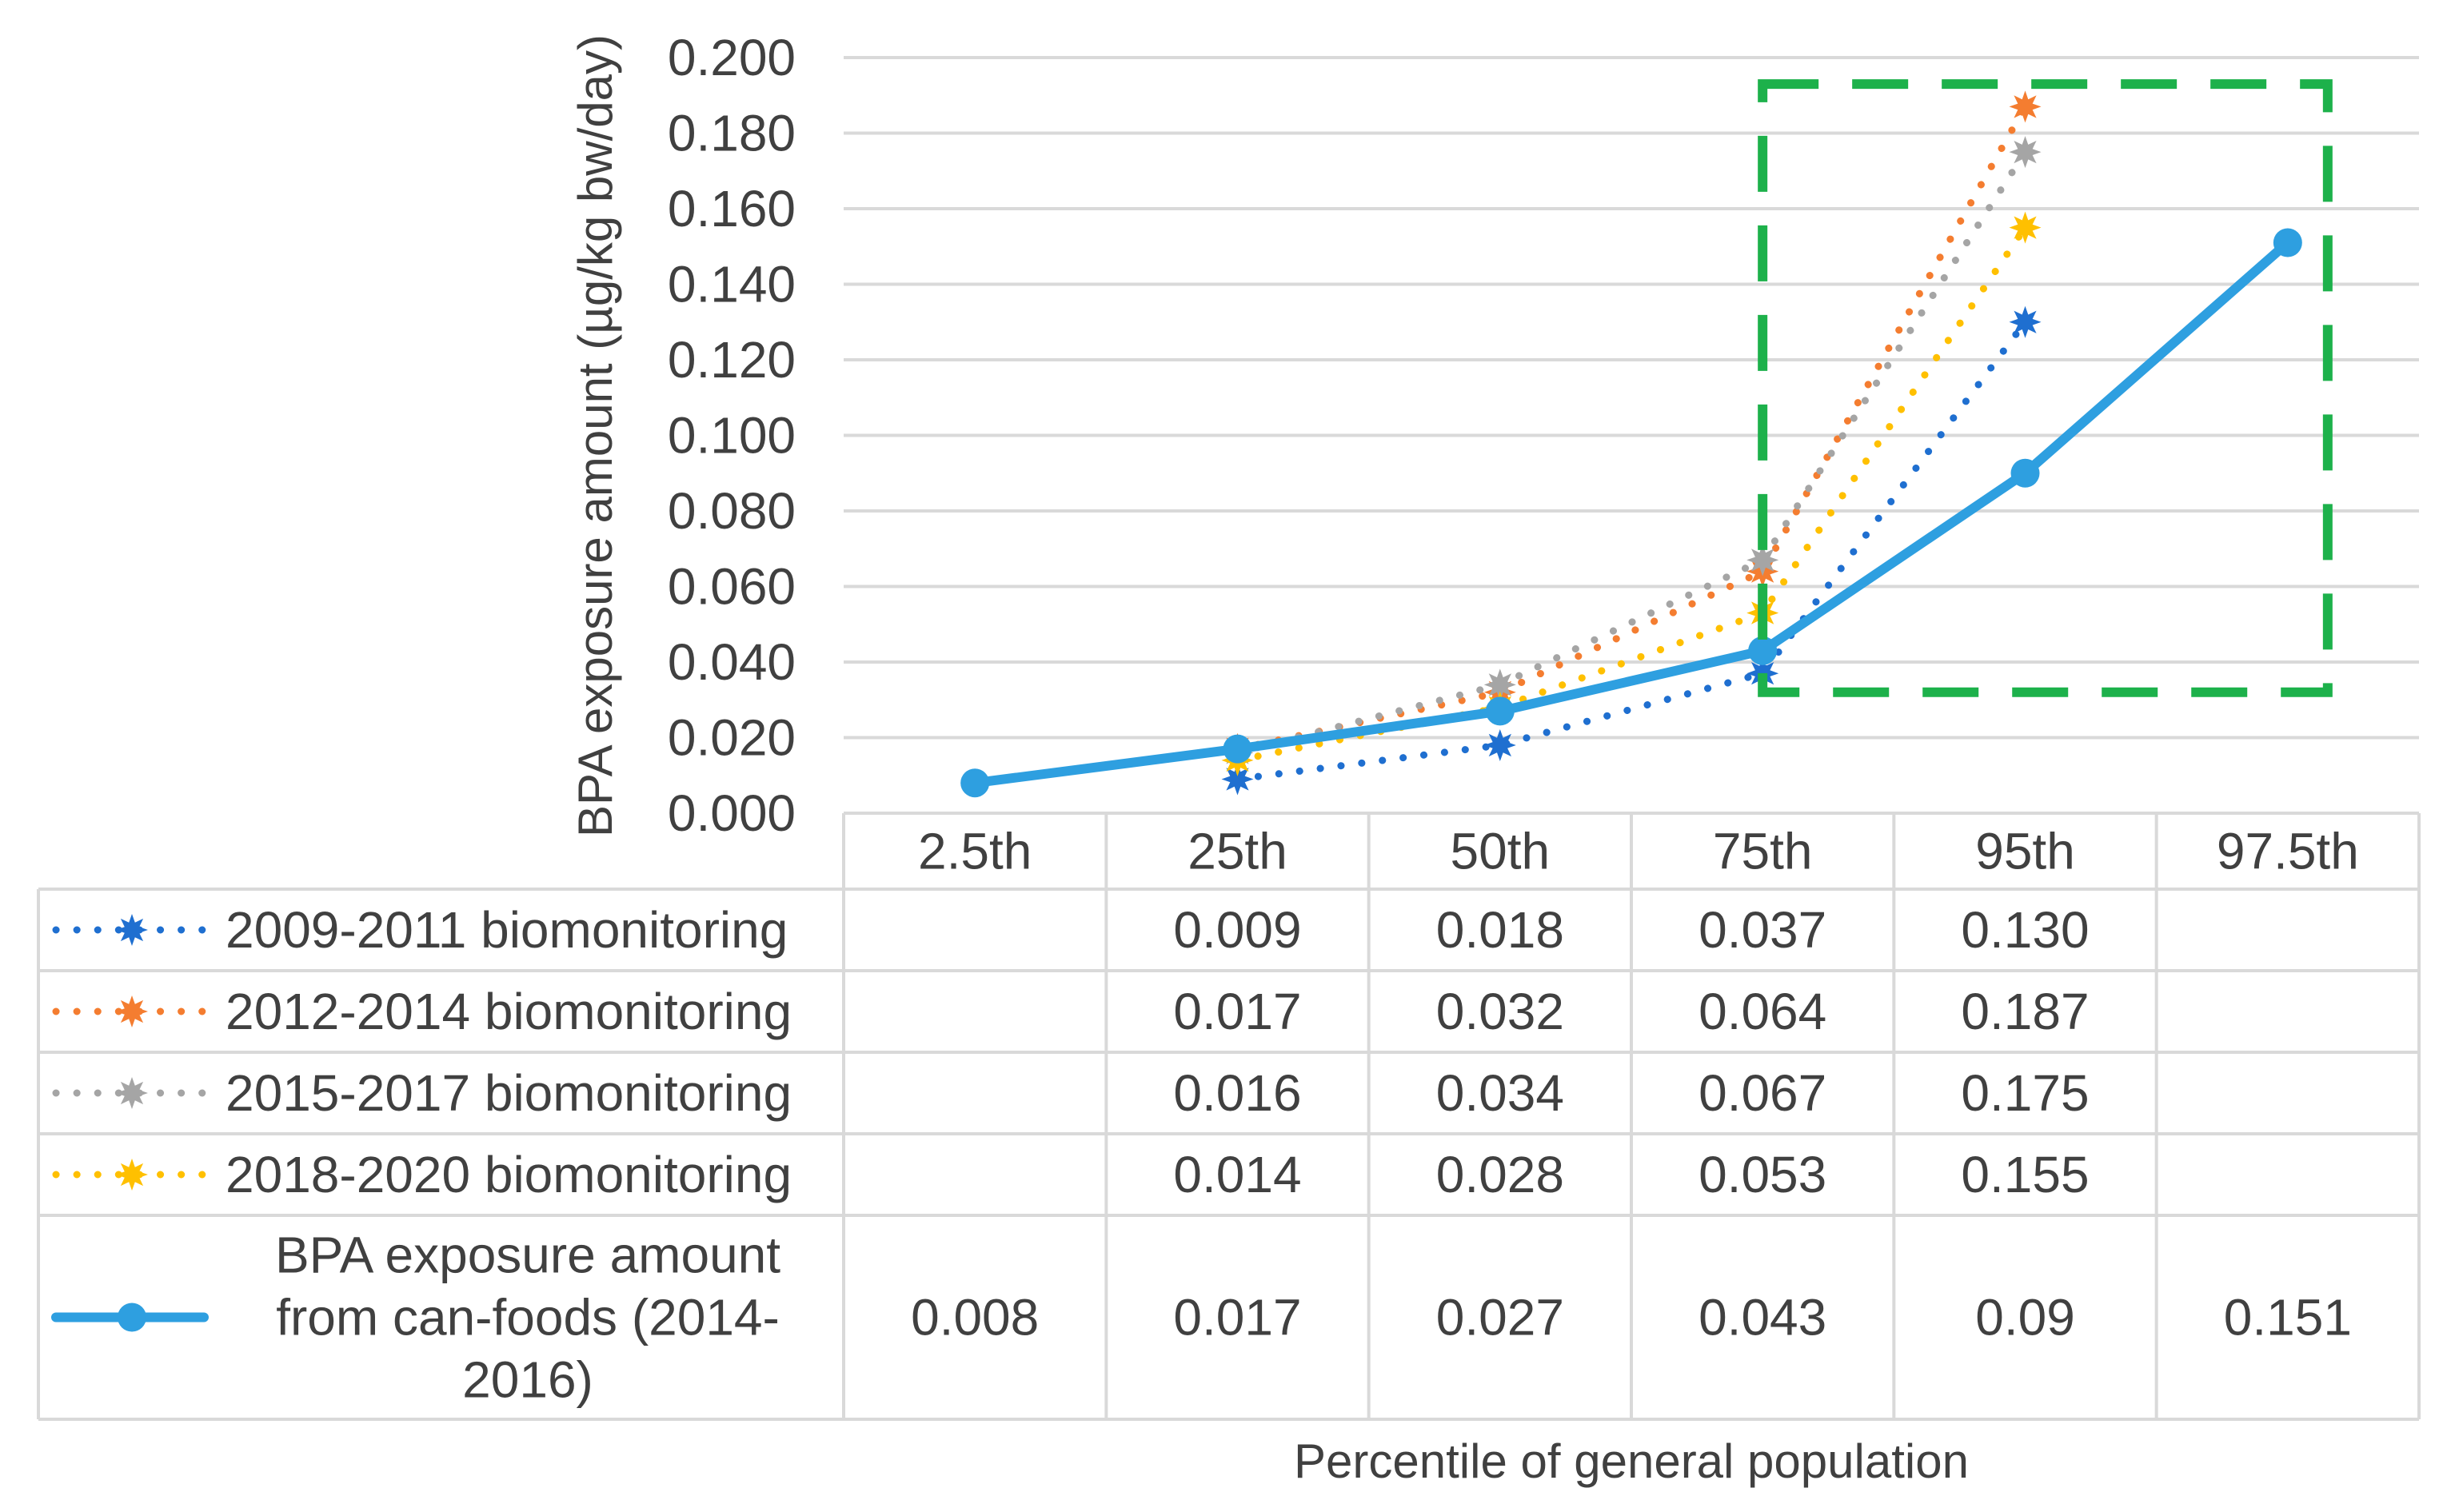 This screenshot has width=2443, height=1512. Describe the element at coordinates (1762, 1011) in the screenshot. I see `table-value: 0.064` at that location.